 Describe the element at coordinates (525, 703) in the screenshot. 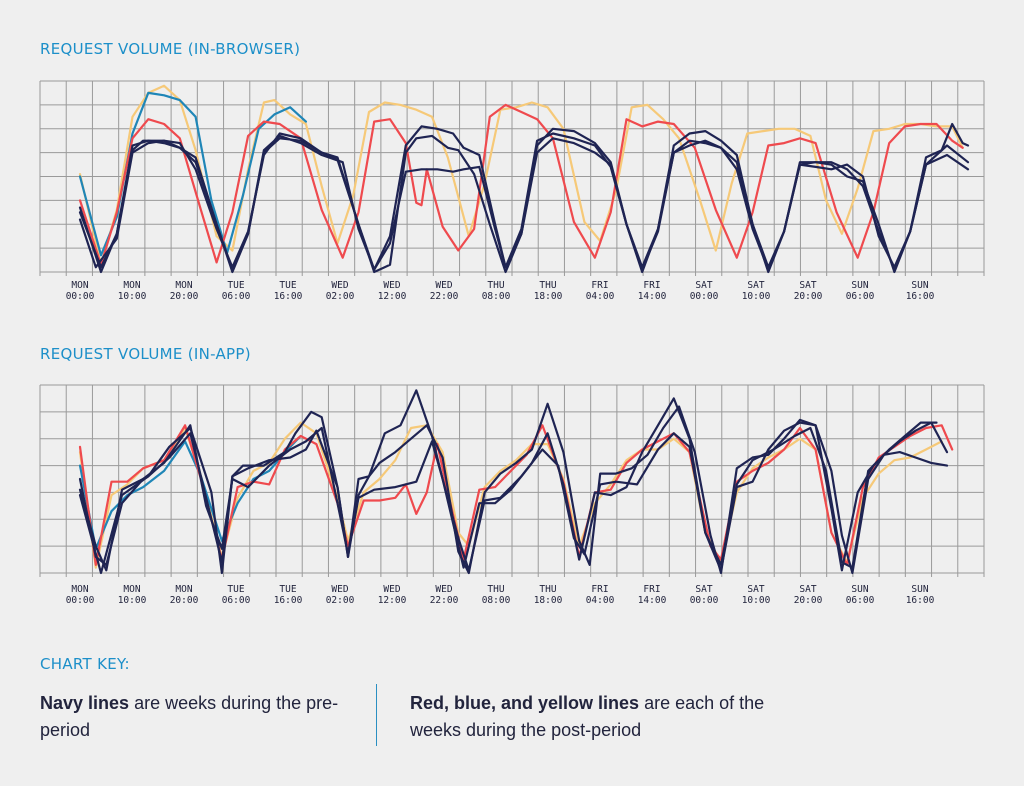

I see `key-post-bold: Red, blue, and yellow lines` at that location.